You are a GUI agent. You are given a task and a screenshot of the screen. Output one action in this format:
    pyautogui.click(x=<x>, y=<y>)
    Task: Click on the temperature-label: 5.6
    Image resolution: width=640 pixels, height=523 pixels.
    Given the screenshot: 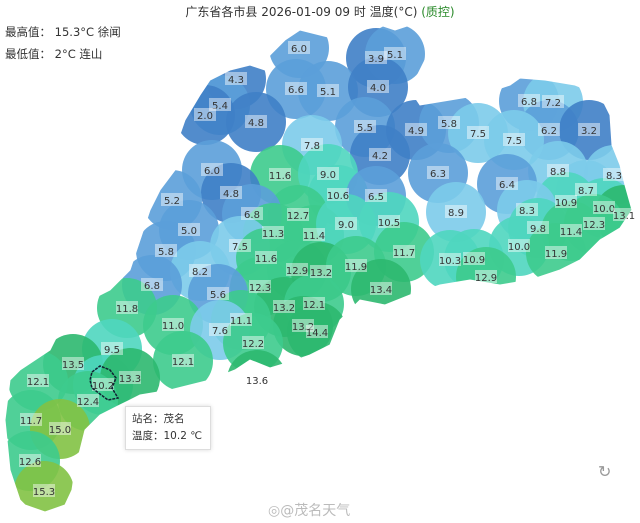 What is the action you would take?
    pyautogui.click(x=218, y=295)
    